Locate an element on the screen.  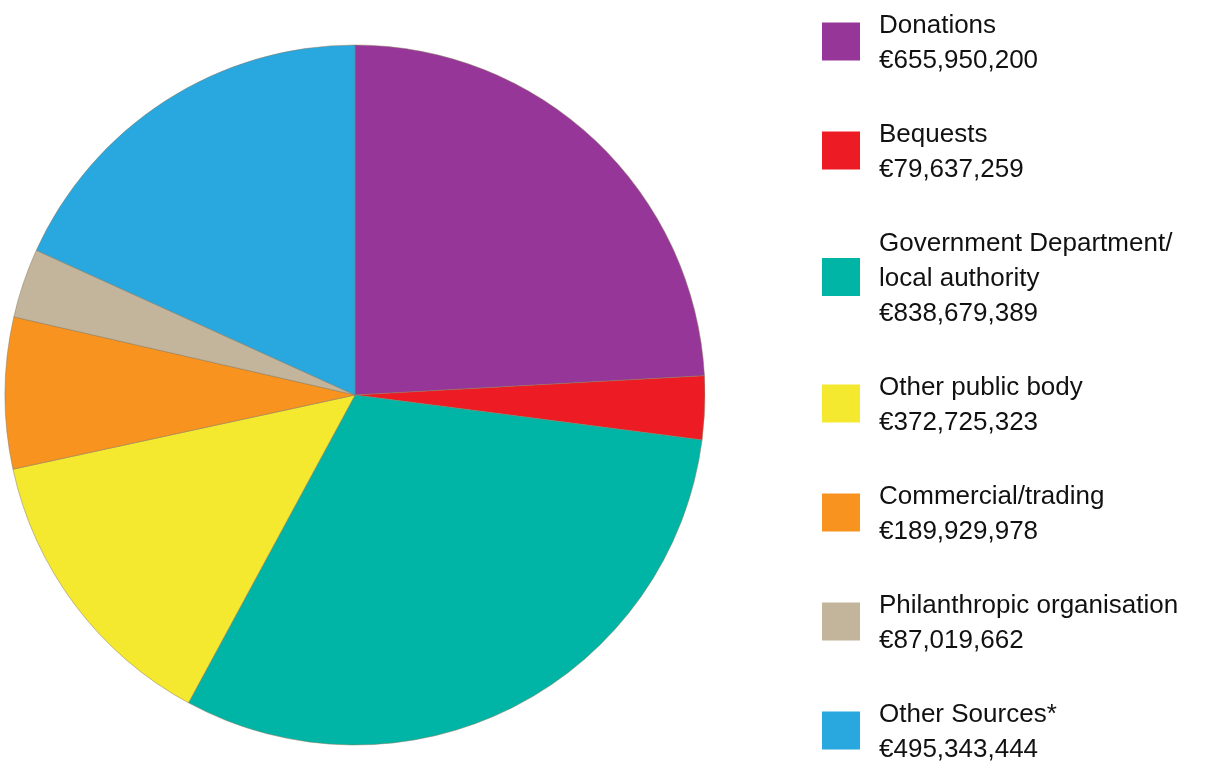
legend-label: Philanthropic organisation is located at coordinates (1029, 604).